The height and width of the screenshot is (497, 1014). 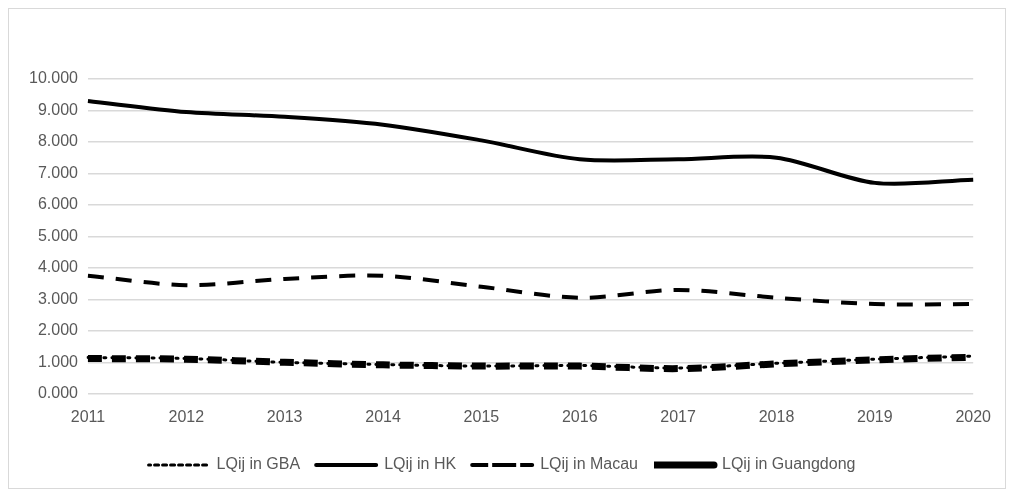 I want to click on x-tick-label: 2014, so click(x=383, y=416).